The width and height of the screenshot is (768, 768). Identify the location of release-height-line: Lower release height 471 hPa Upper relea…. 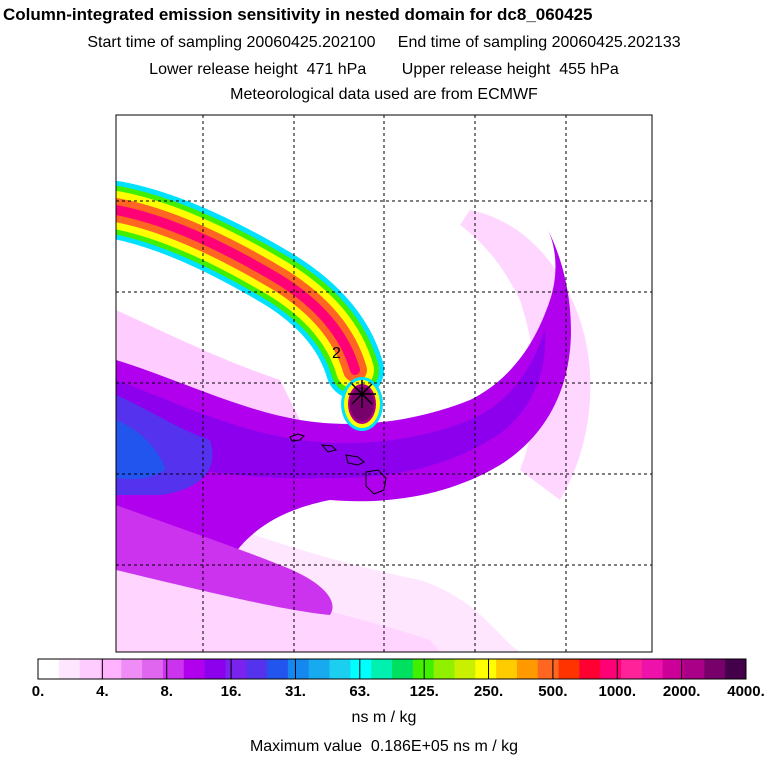
(384, 69).